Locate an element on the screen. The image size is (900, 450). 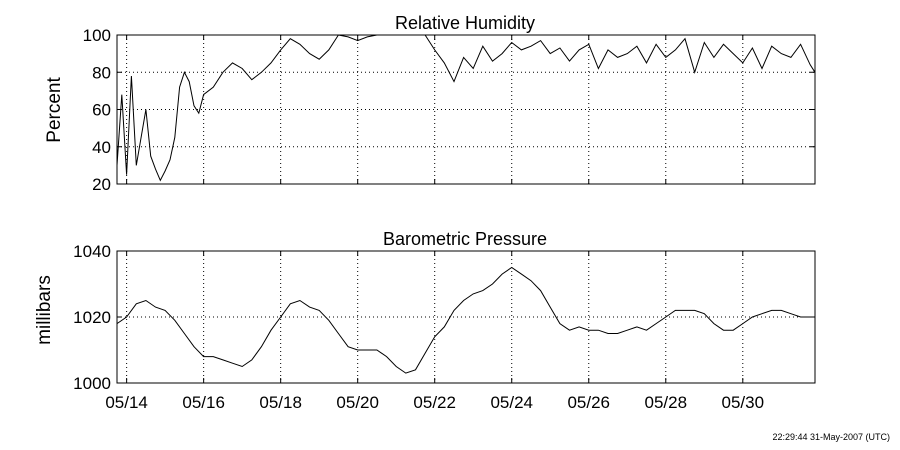
chart-title: Relative Humidity is located at coordinates (465, 23).